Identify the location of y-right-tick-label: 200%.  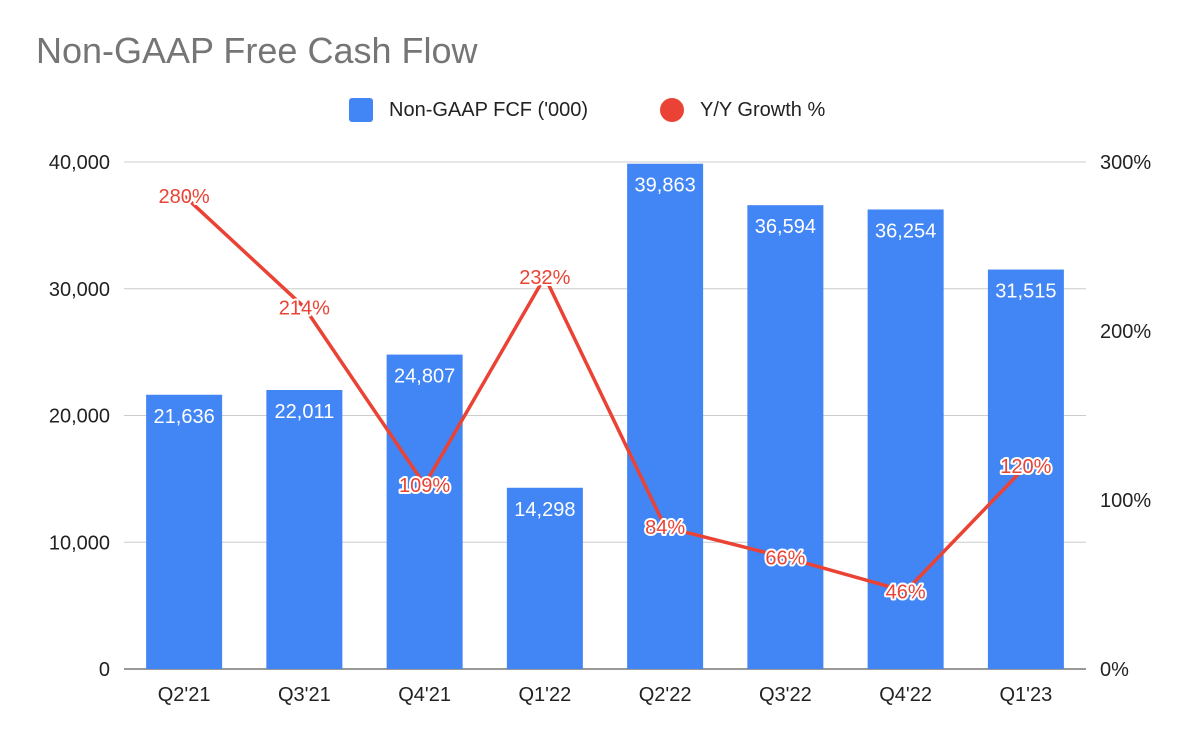
(1125, 332).